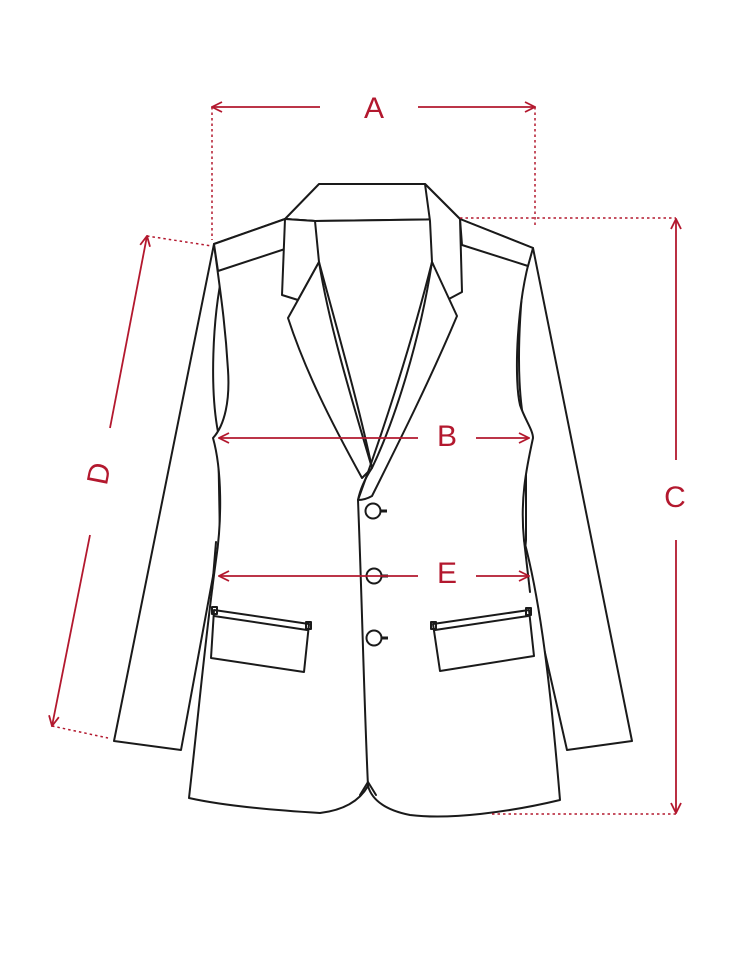 The width and height of the screenshot is (744, 974). I want to click on button-top, so click(375, 511).